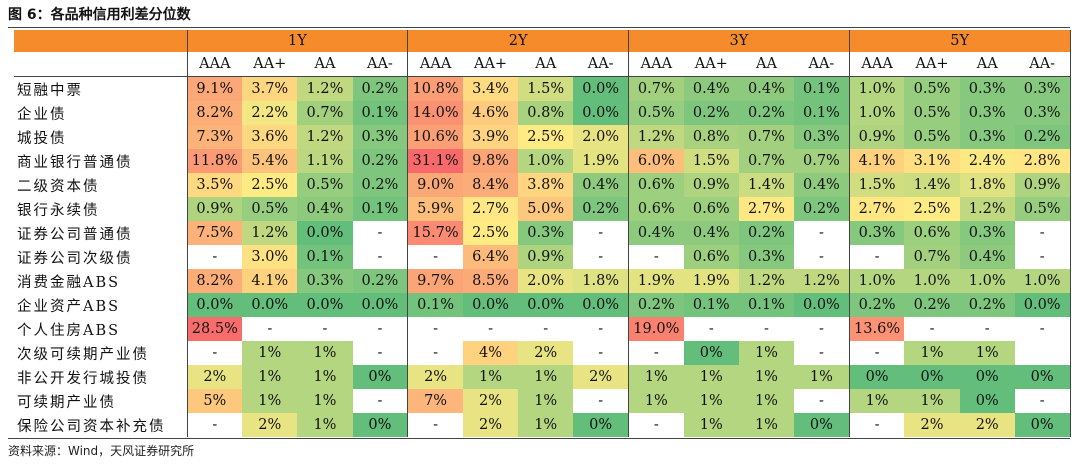 This screenshot has height=464, width=1080. What do you see at coordinates (490, 113) in the screenshot?
I see `value-cell: 4.6%` at bounding box center [490, 113].